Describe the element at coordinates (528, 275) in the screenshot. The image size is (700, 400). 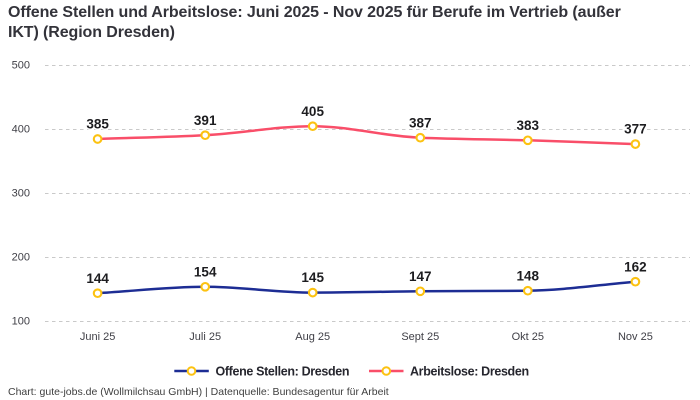
I see `svg-text: 148` at that location.